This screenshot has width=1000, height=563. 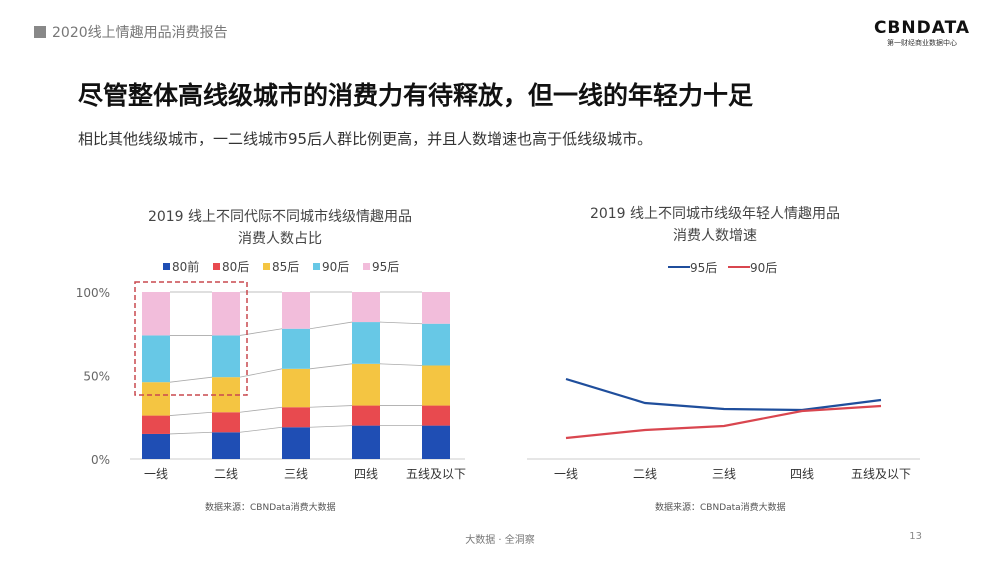 I want to click on page-title: 尽管整体高线级城市的消费力有待释放，但一线的年轻力十足, so click(x=416, y=95).